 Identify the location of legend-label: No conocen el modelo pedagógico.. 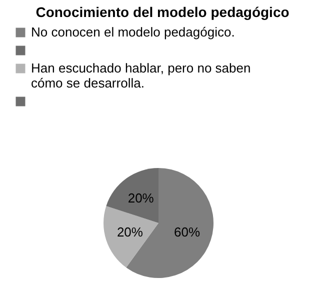
(133, 32).